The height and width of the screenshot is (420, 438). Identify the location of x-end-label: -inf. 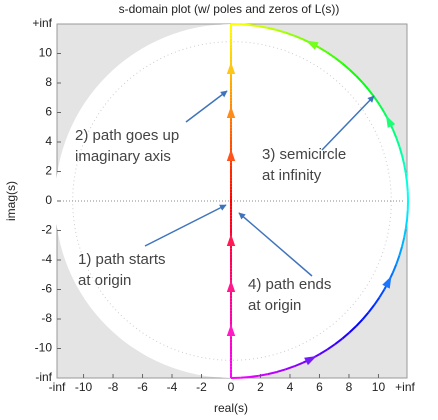
(57, 387).